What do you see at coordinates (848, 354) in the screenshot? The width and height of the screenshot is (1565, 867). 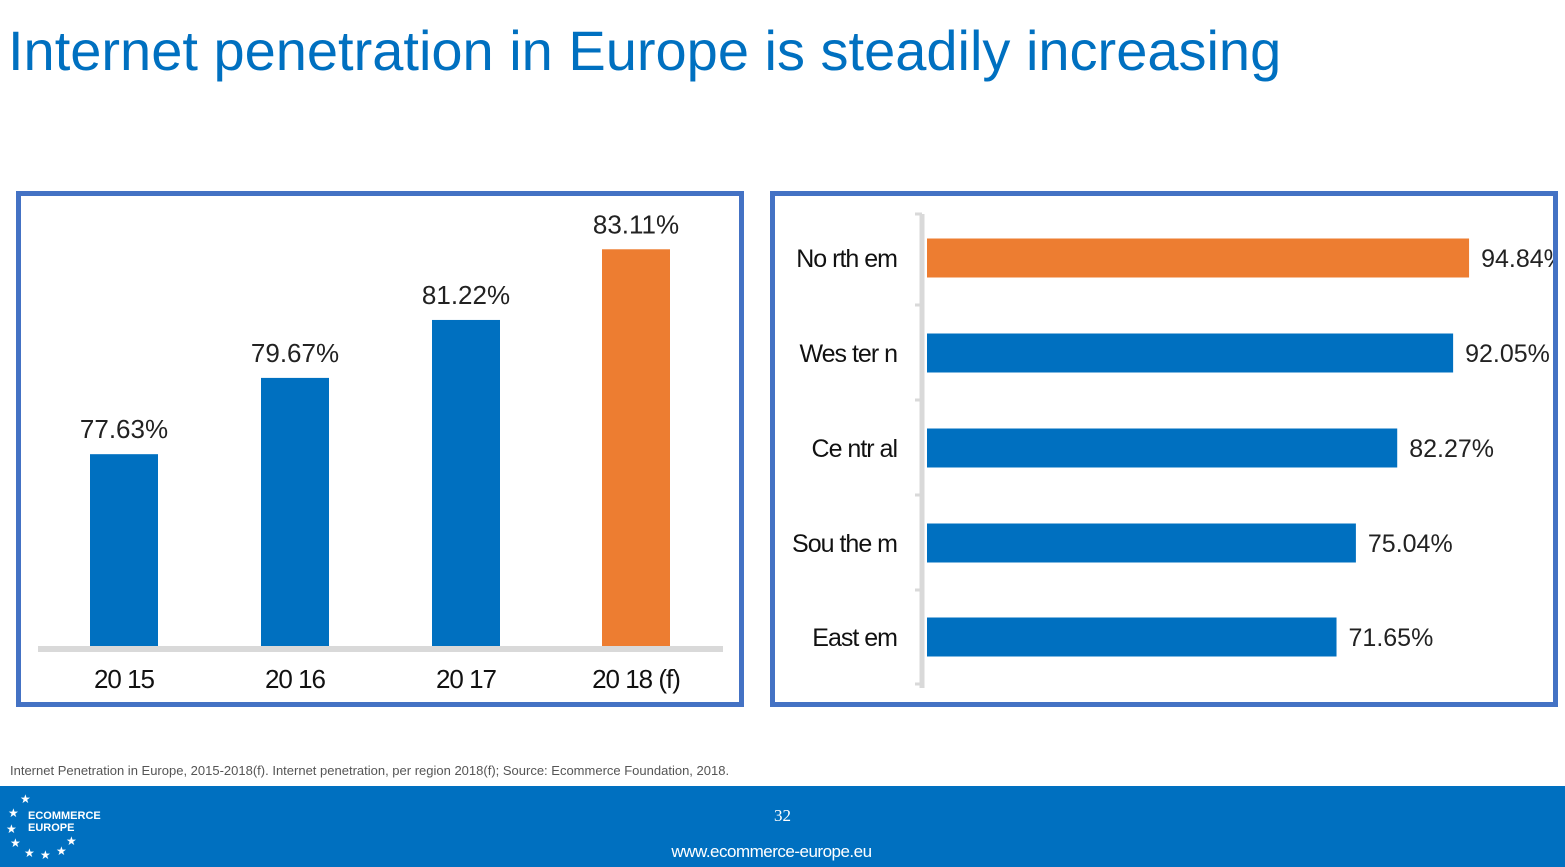 I see `region-tick-label: Wes ter n` at bounding box center [848, 354].